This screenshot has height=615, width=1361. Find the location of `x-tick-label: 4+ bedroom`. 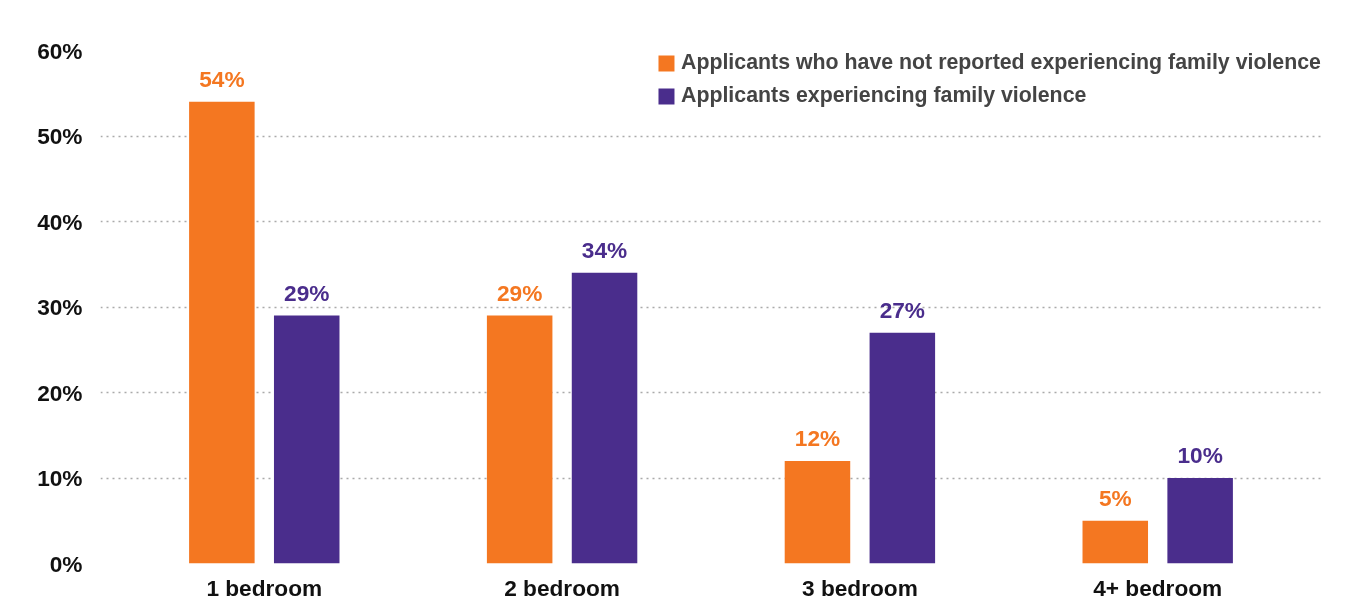

x-tick-label: 4+ bedroom is located at coordinates (1158, 587).